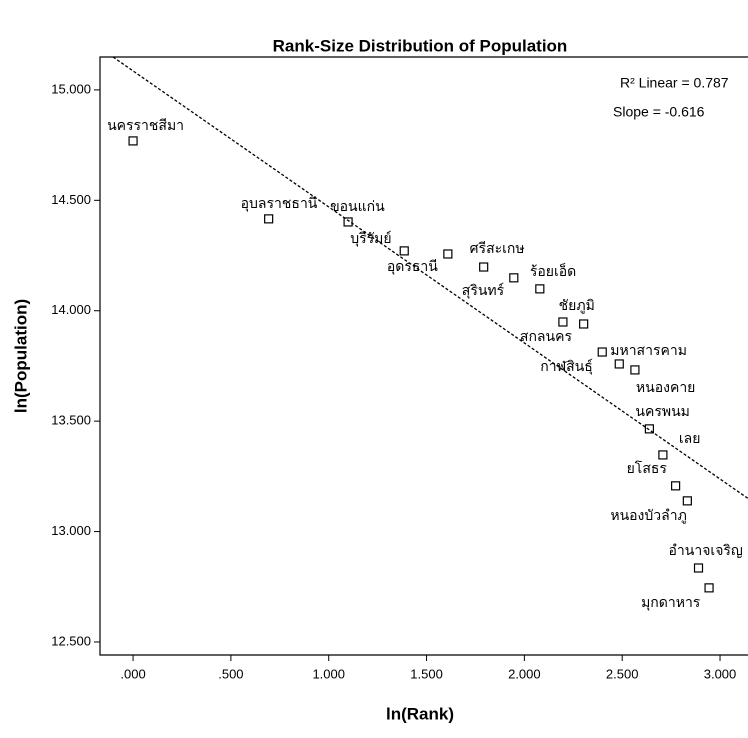 The image size is (748, 738). I want to click on point-label: นครพนม, so click(662, 412).